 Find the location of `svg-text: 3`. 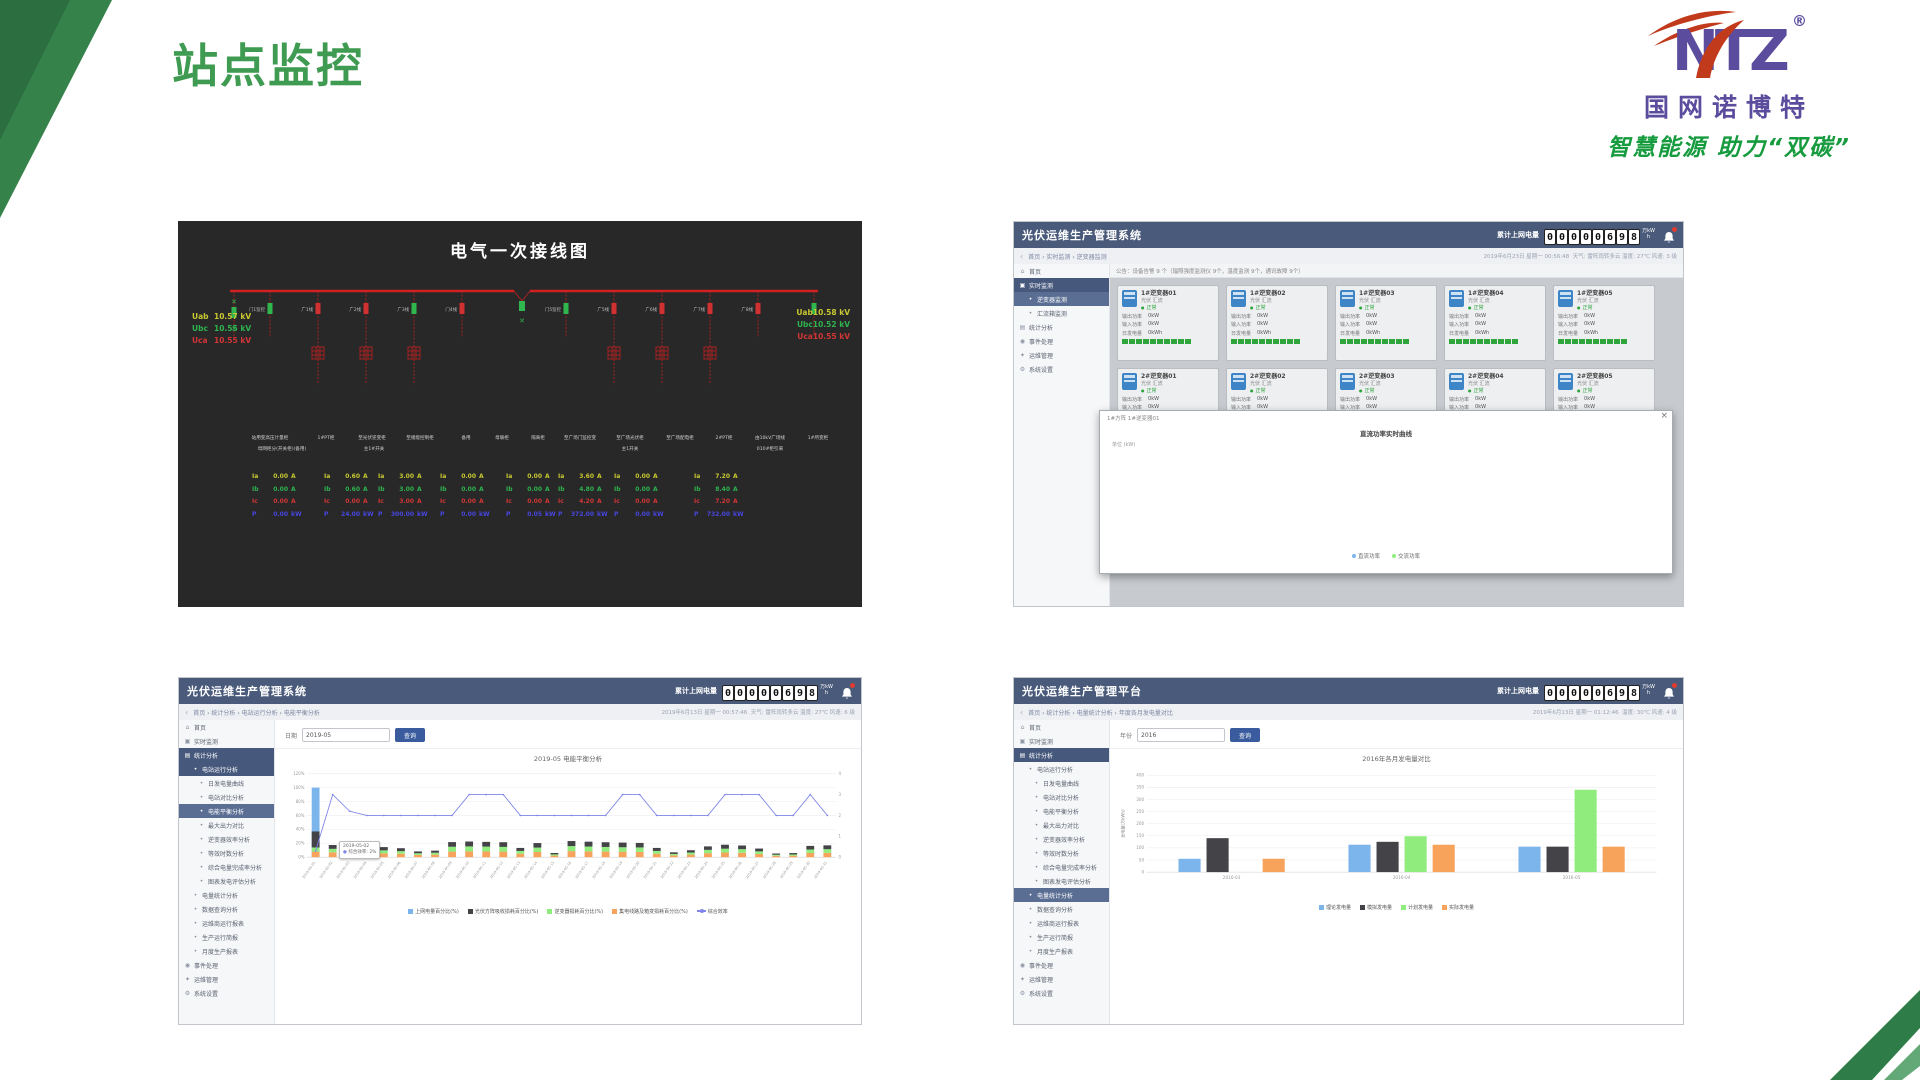

svg-text: 3 is located at coordinates (839, 794).